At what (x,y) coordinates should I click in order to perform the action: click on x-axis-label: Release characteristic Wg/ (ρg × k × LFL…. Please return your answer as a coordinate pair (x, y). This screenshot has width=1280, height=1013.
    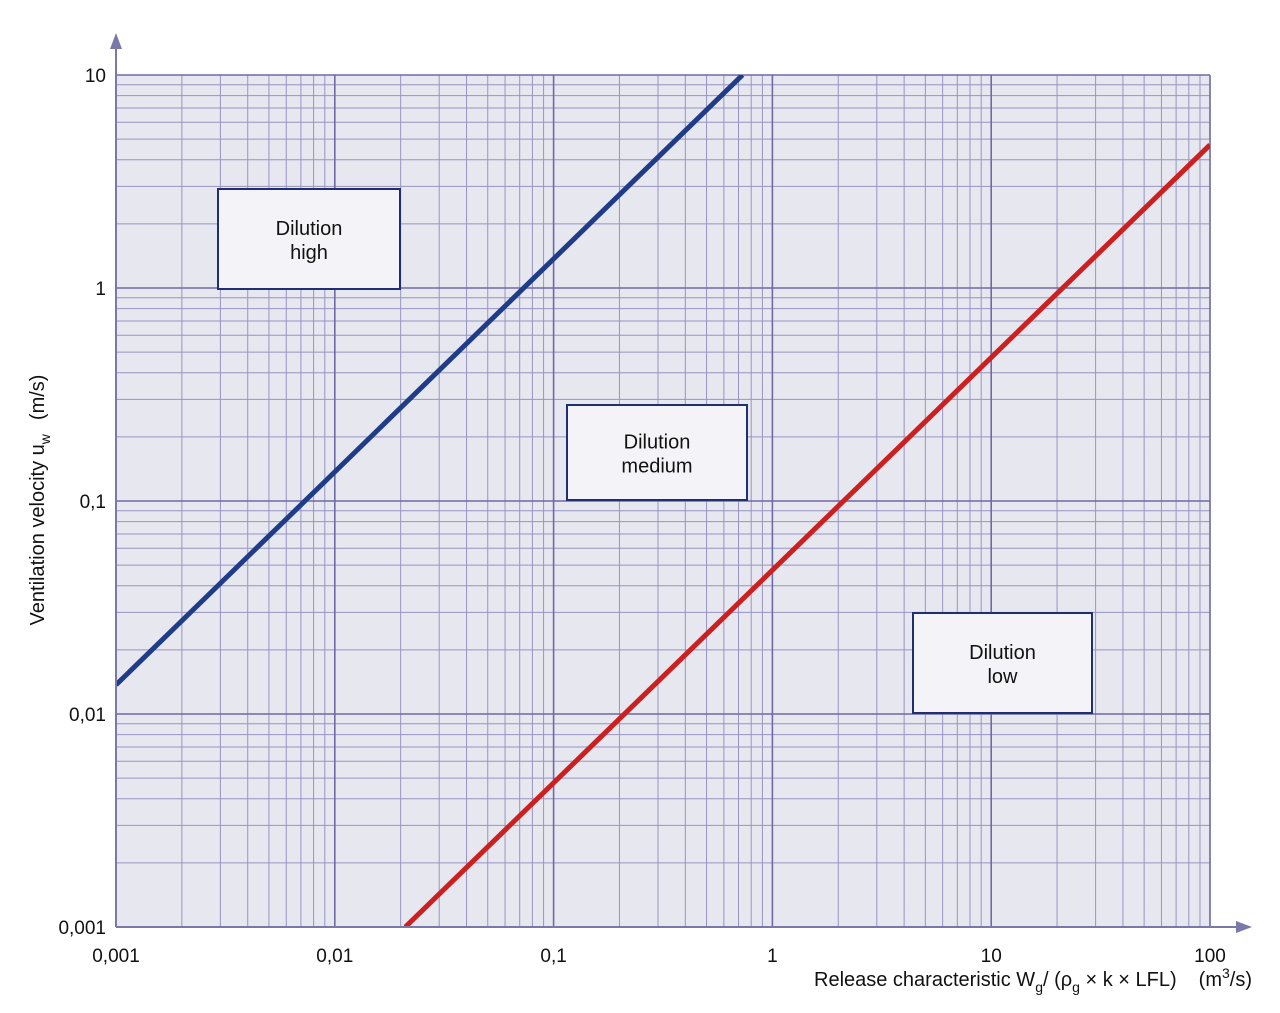
    Looking at the image, I should click on (1033, 980).